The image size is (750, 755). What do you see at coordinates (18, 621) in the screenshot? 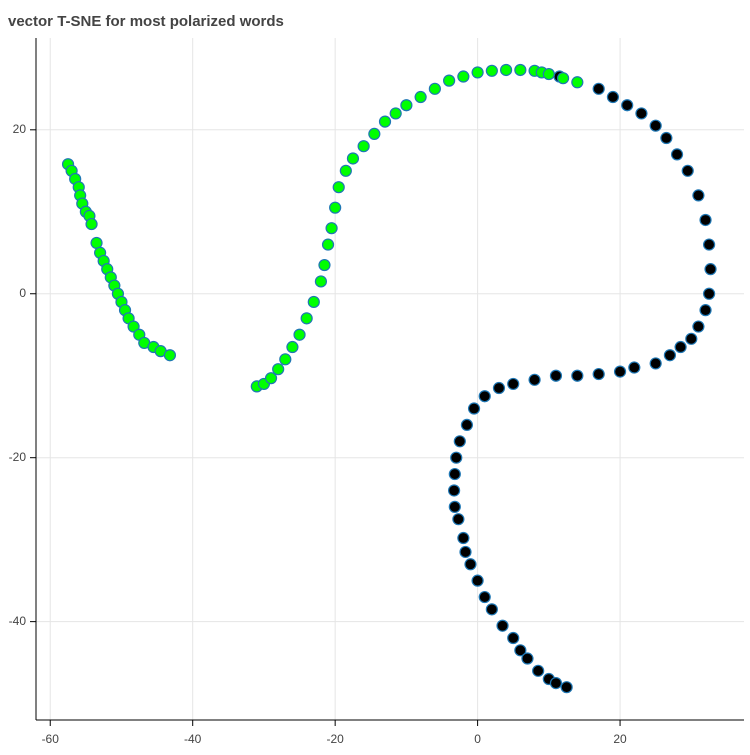
I see `y-tick-label: -40` at bounding box center [18, 621].